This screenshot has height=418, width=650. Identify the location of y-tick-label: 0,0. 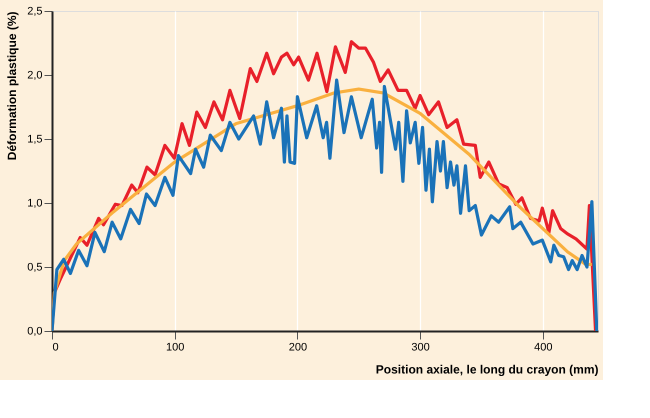
(34, 332).